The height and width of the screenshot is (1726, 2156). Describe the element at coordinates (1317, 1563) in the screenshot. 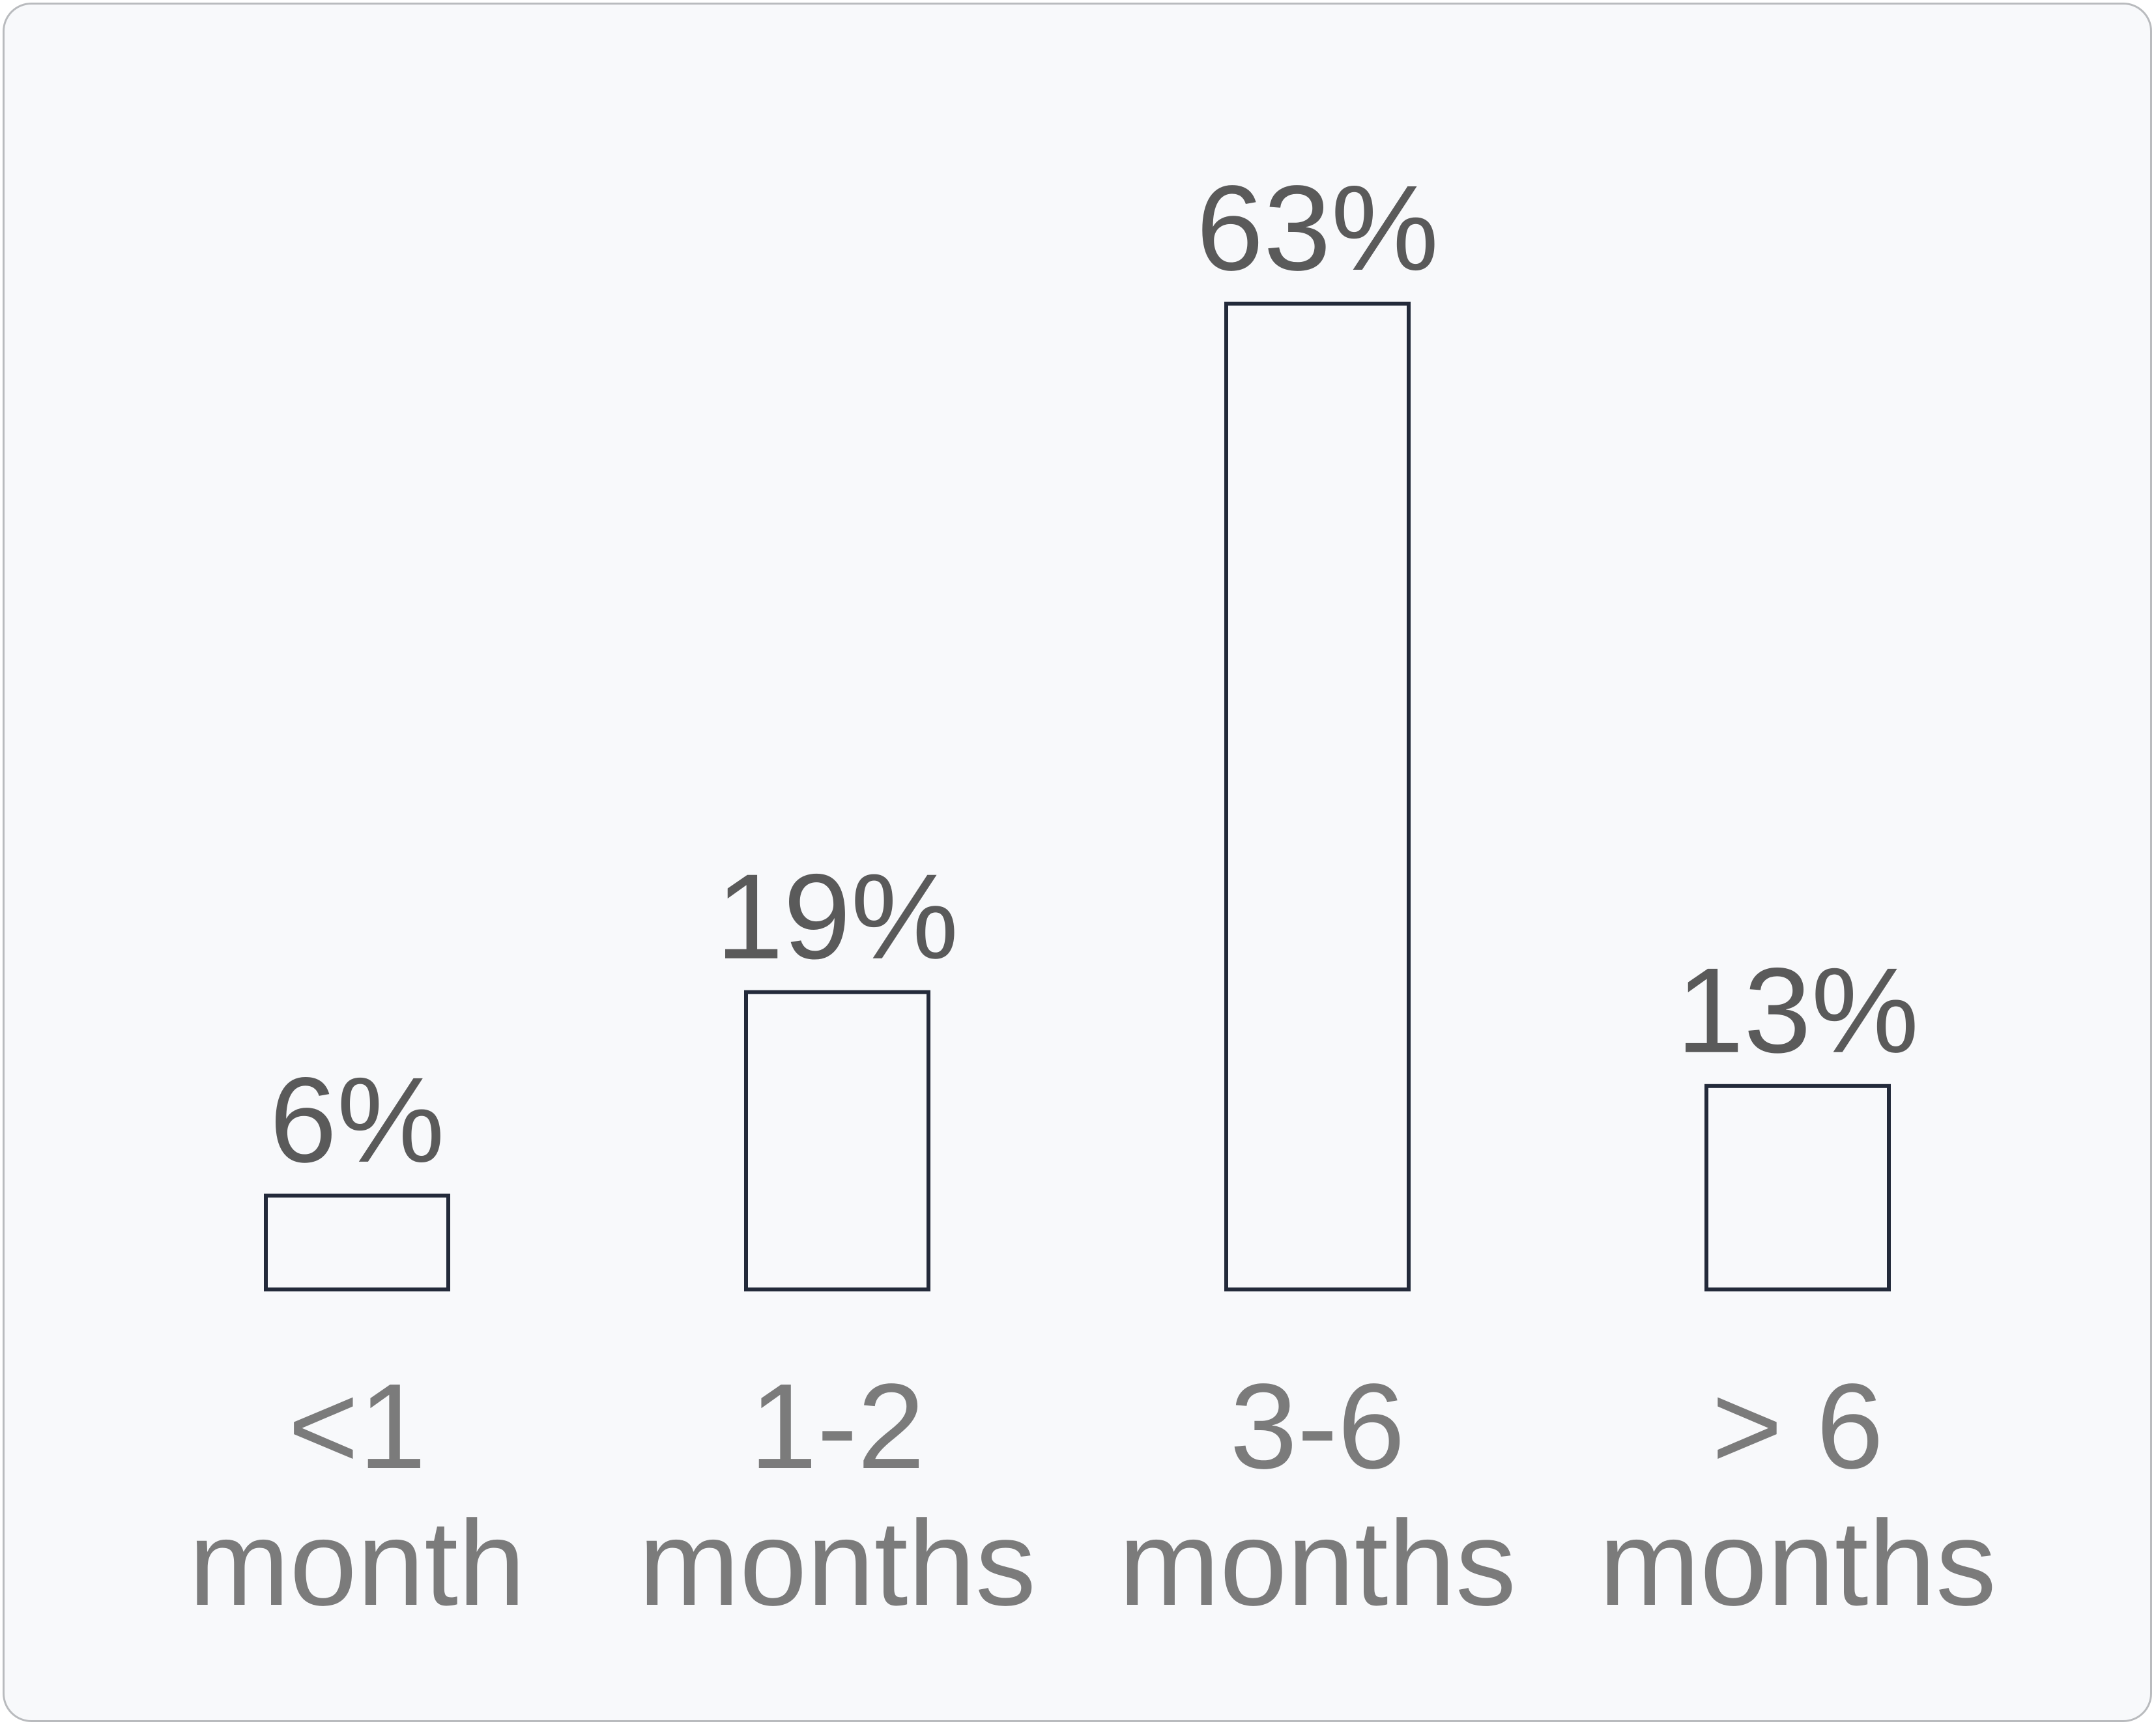

I see `category-label-3-line-2: months` at that location.